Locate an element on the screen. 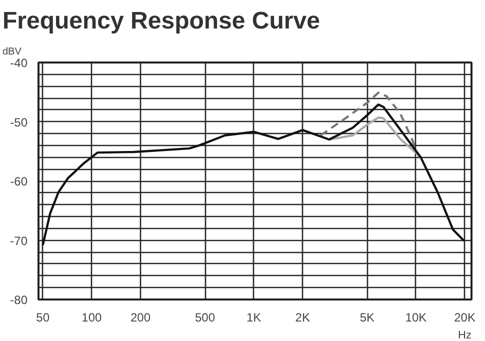  x-tick-label: 2K is located at coordinates (302, 317).